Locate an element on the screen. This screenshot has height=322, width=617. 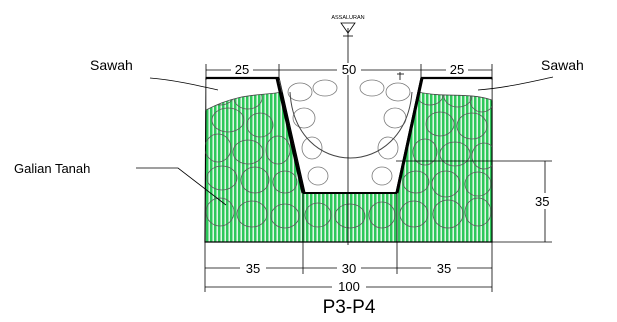
dim-total: 100 is located at coordinates (349, 286).